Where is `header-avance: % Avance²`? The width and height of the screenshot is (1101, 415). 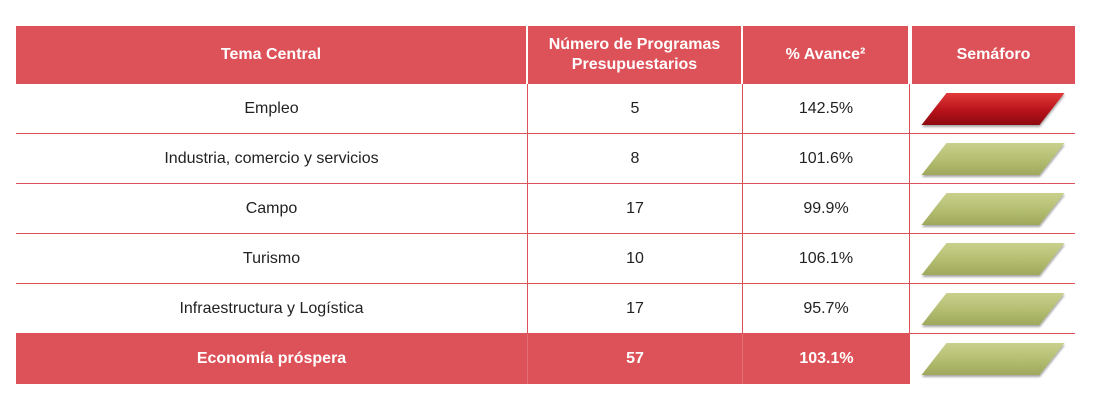
header-avance: % Avance² is located at coordinates (826, 55).